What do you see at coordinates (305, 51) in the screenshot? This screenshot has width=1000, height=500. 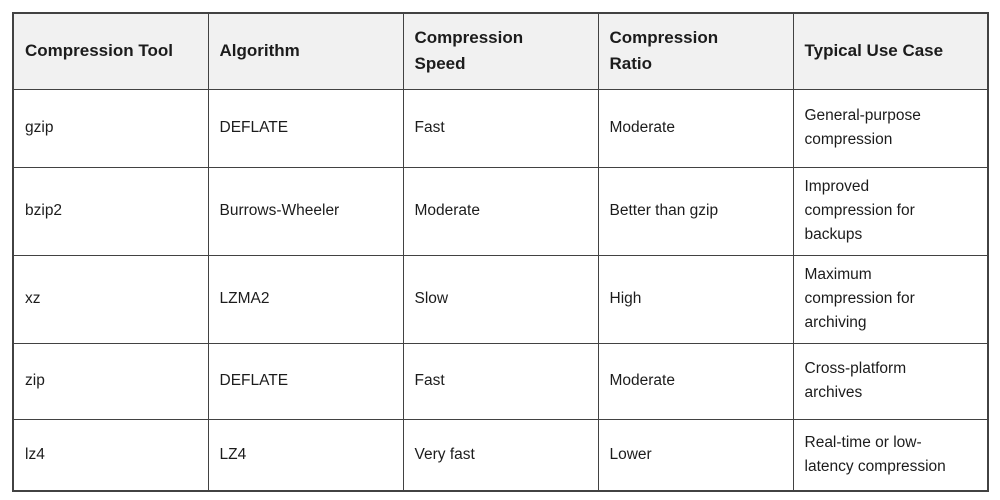 I see `column-header-algorithm: Algorithm` at bounding box center [305, 51].